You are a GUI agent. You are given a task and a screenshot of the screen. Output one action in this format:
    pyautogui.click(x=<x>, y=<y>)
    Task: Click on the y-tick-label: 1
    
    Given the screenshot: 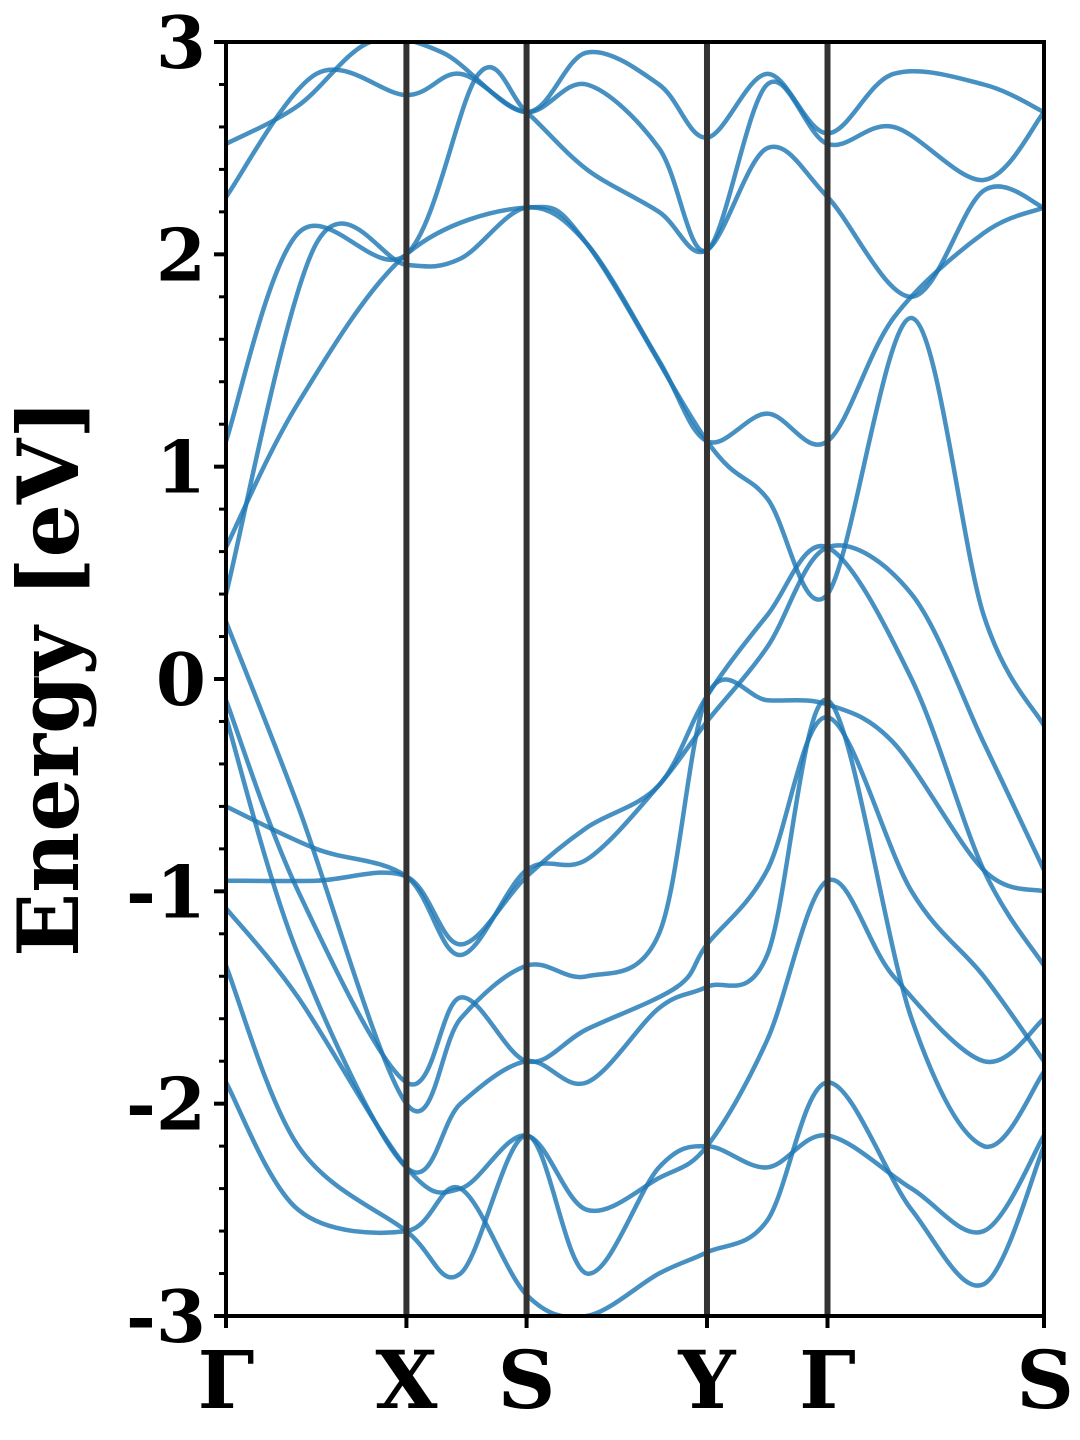 What is the action you would take?
    pyautogui.click(x=181, y=467)
    